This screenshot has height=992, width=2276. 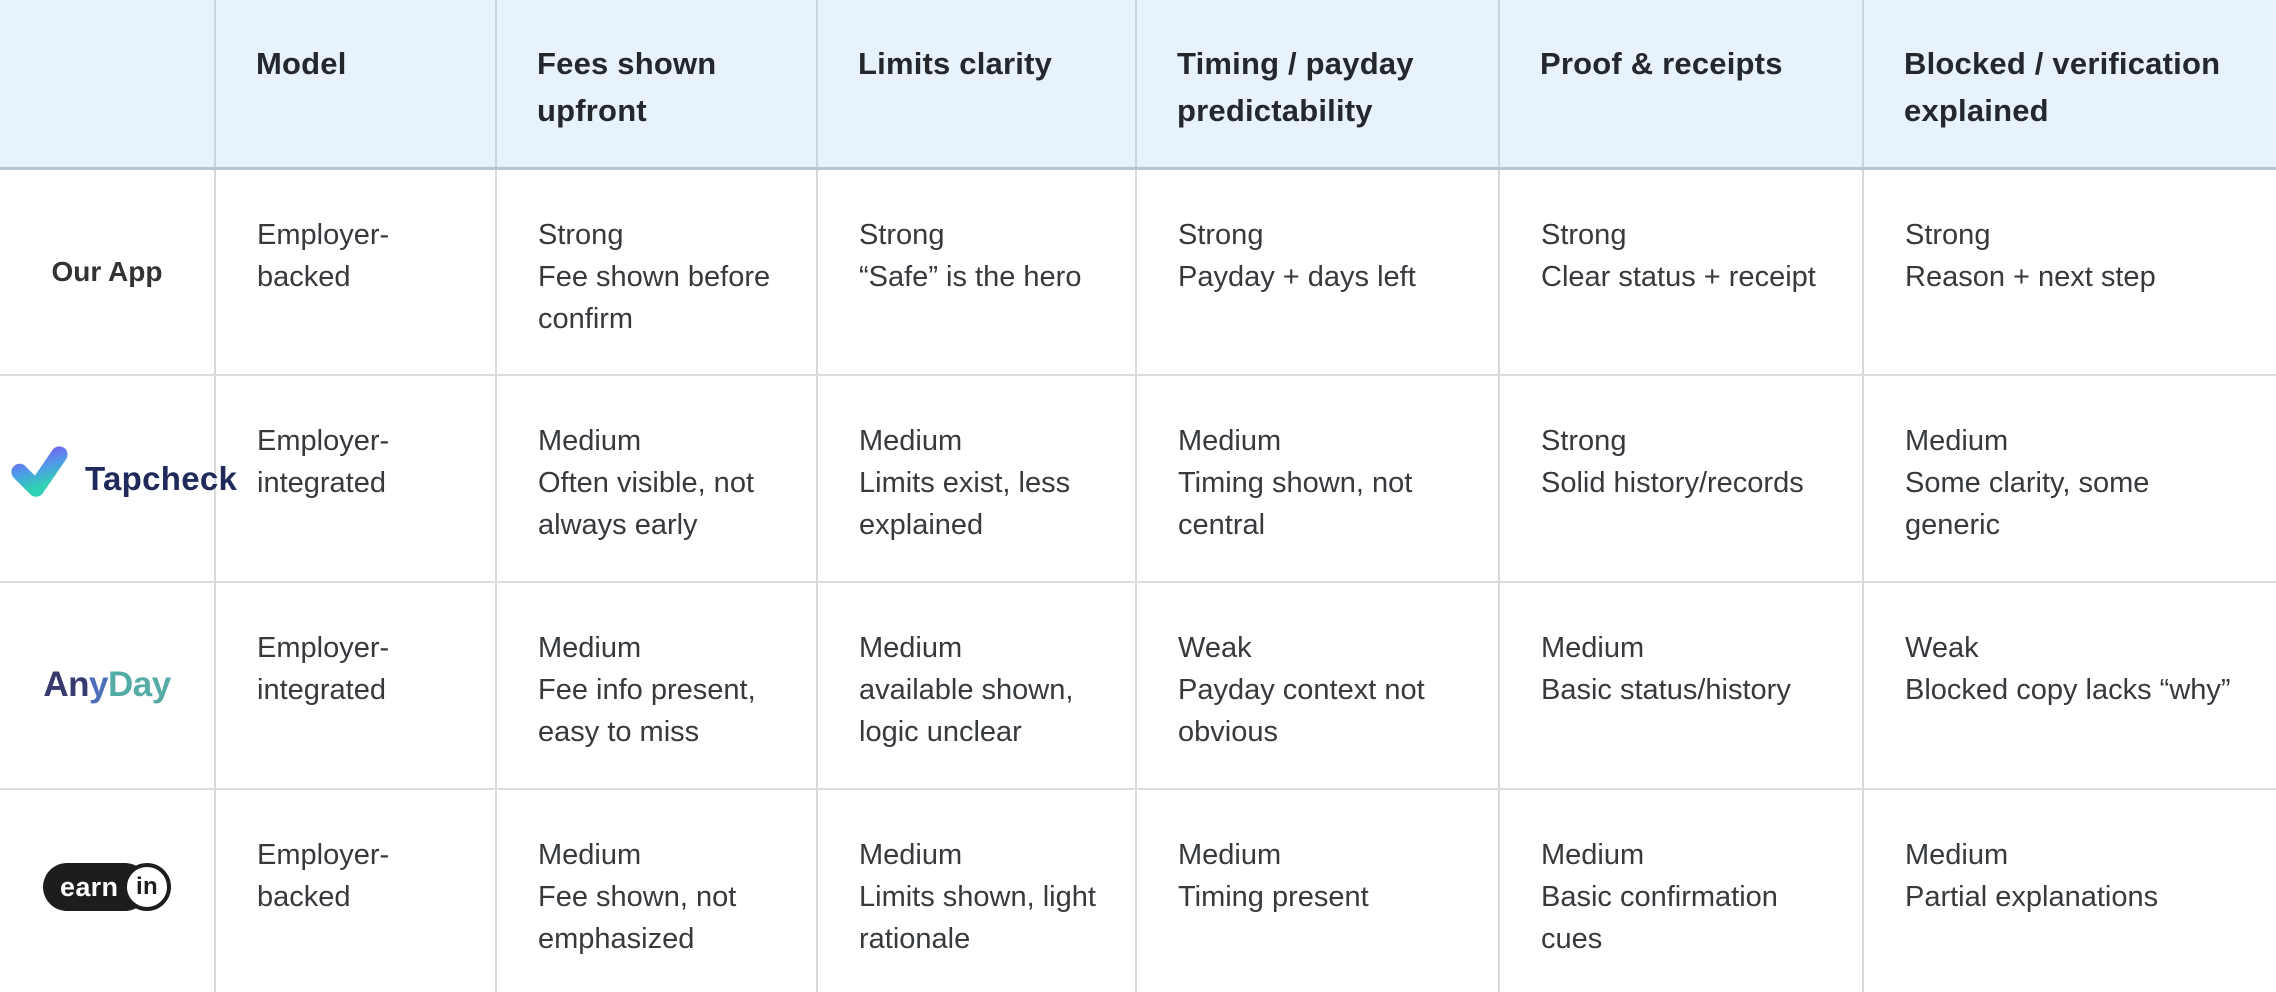 I want to click on note-text: Solid history/records, so click(x=1672, y=483).